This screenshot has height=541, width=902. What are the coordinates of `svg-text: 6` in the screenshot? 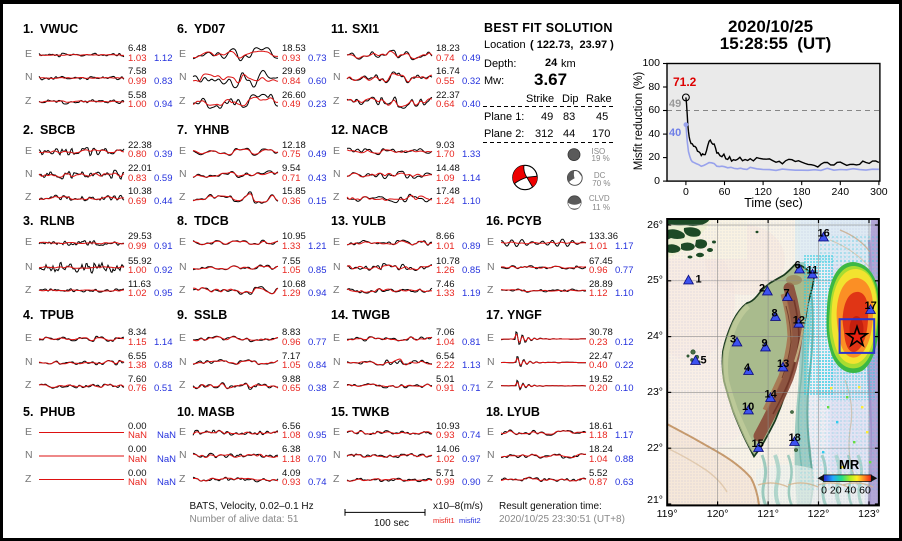 It's located at (798, 266).